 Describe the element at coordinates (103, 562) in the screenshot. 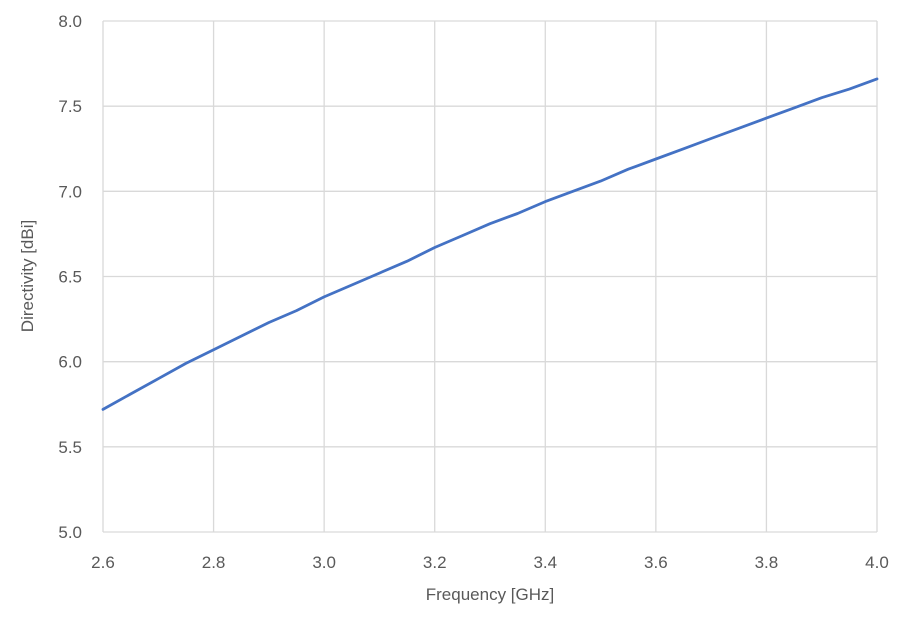

I see `x-tick-label: 2.6` at that location.